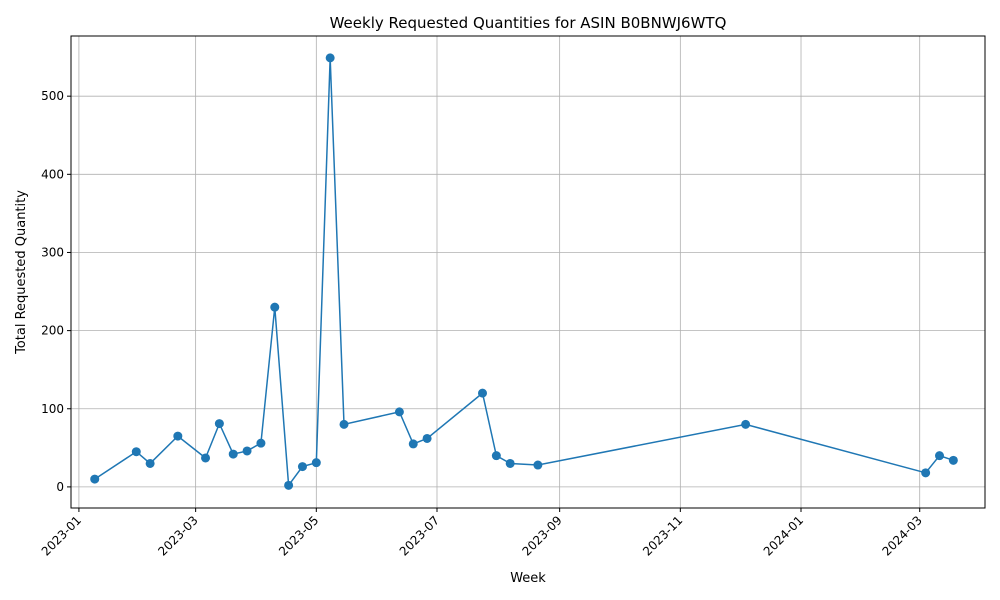 This screenshot has width=1000, height=600. Describe the element at coordinates (52, 174) in the screenshot. I see `y-tick-label: 400` at that location.